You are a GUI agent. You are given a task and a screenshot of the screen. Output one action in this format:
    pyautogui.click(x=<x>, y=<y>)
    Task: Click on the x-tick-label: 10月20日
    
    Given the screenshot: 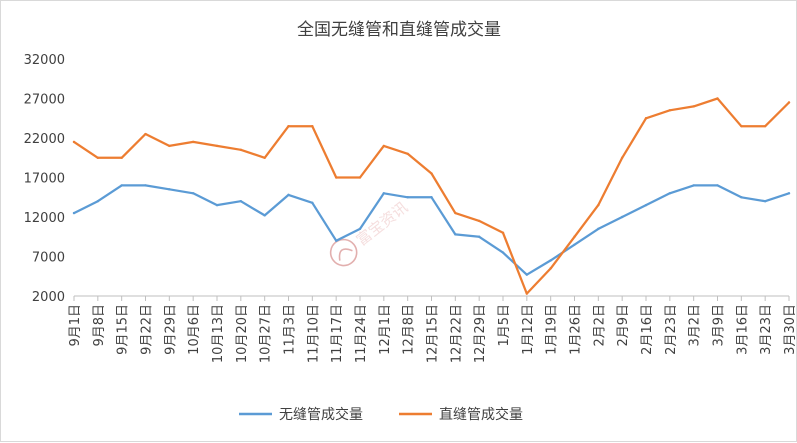 What is the action you would take?
    pyautogui.click(x=242, y=333)
    